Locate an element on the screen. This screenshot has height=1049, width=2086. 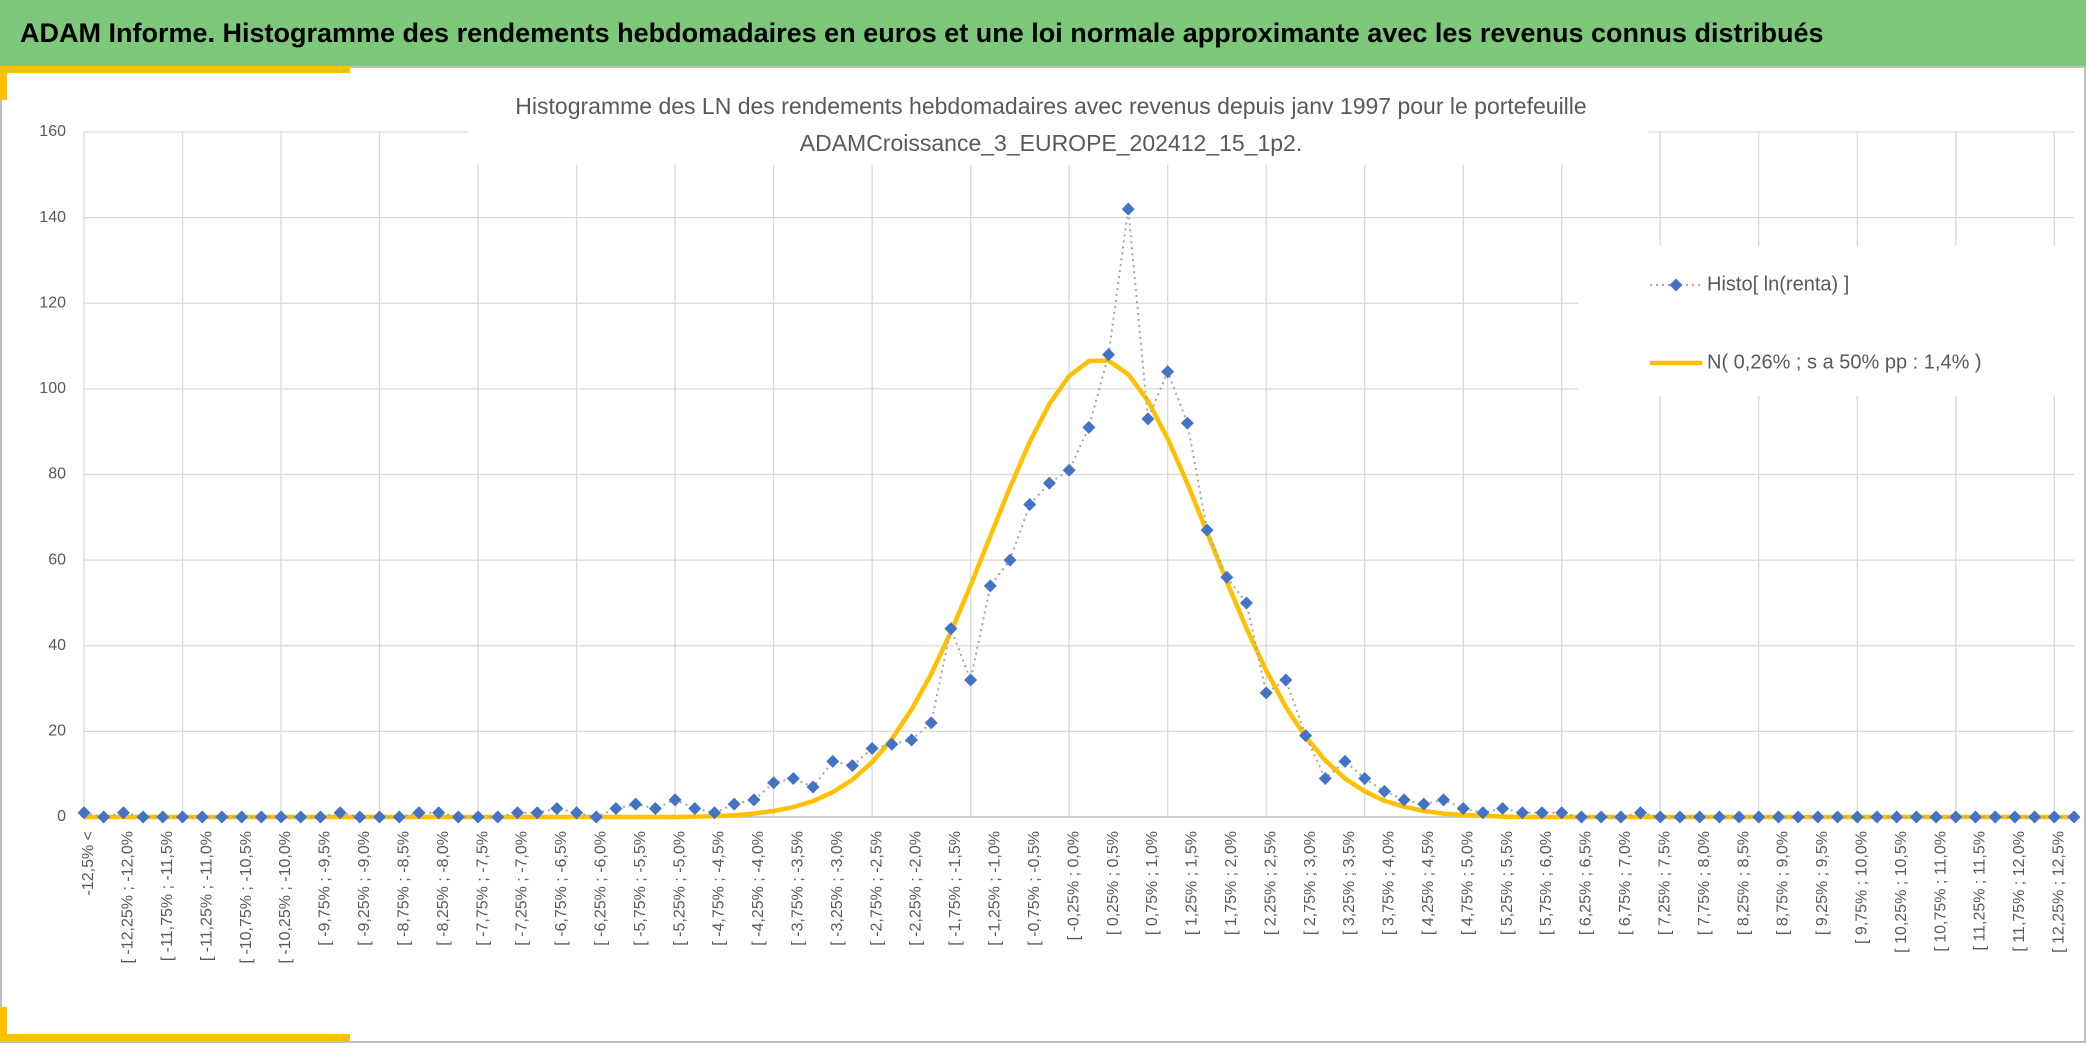
legend-label: N( 0,26% ; s a 50% pp : 1,4% ) is located at coordinates (1844, 362).